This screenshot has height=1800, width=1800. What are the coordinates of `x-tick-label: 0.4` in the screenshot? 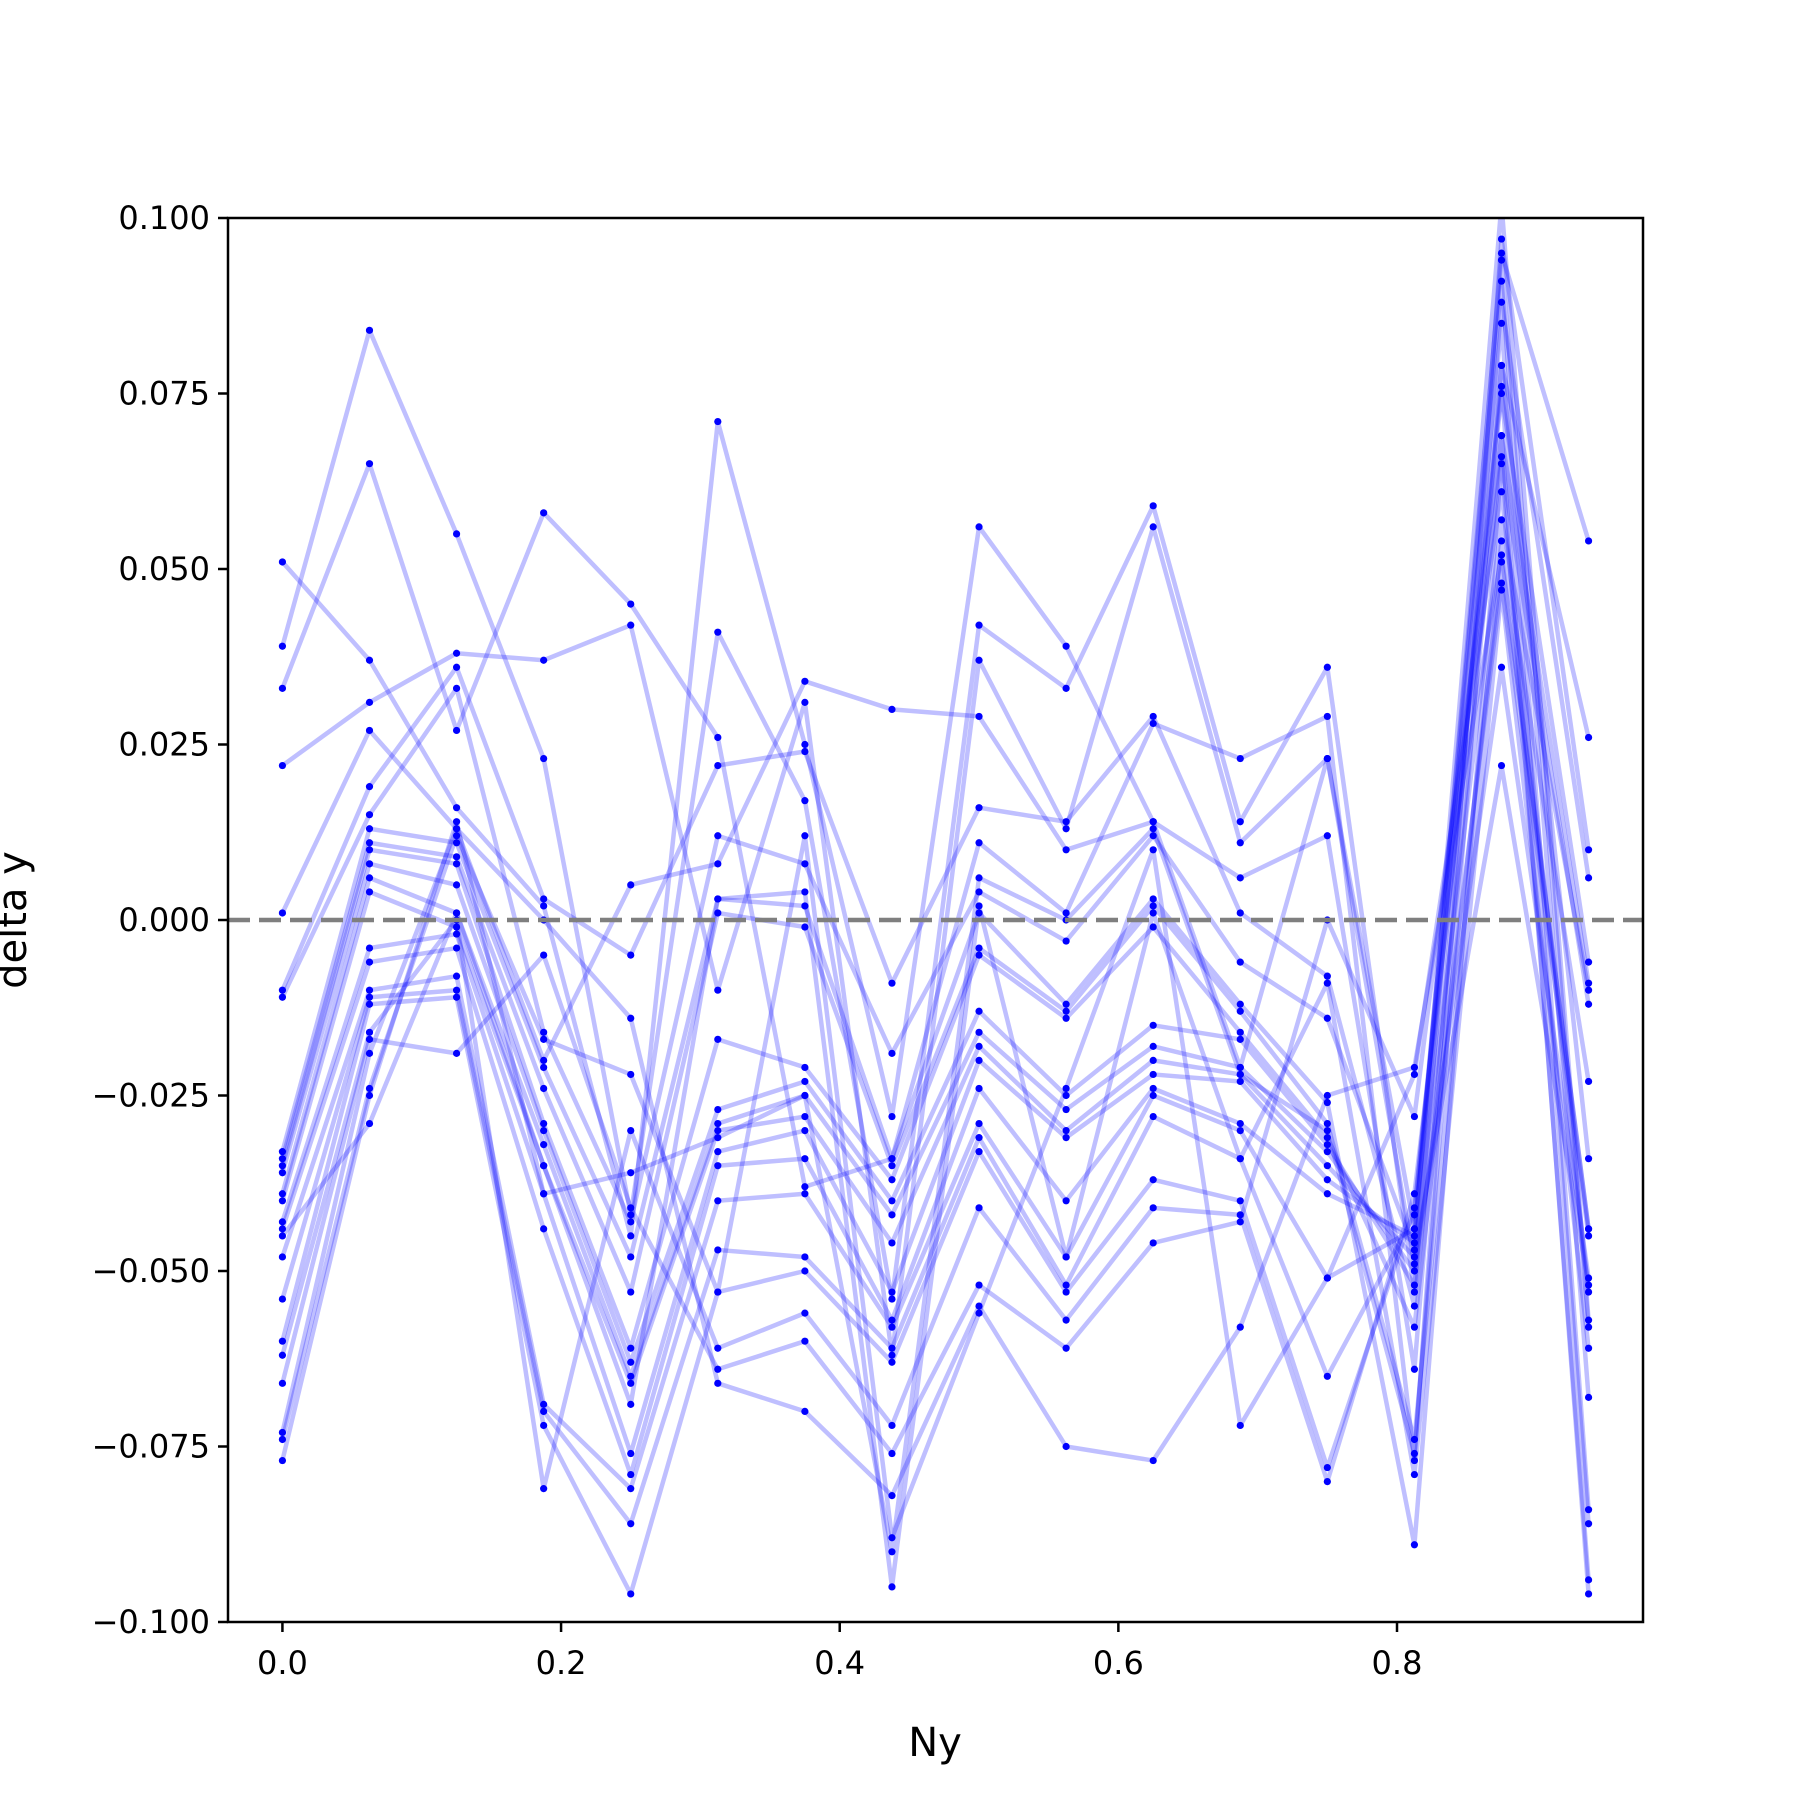 It's located at (839, 1663).